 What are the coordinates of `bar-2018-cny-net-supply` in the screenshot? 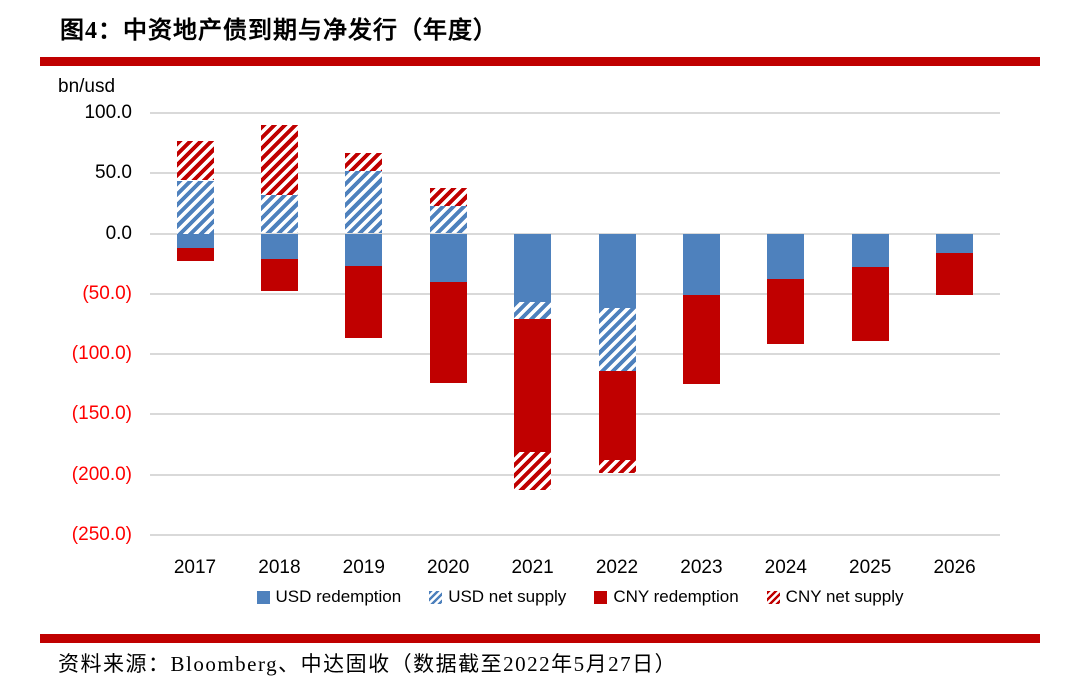 It's located at (279, 160).